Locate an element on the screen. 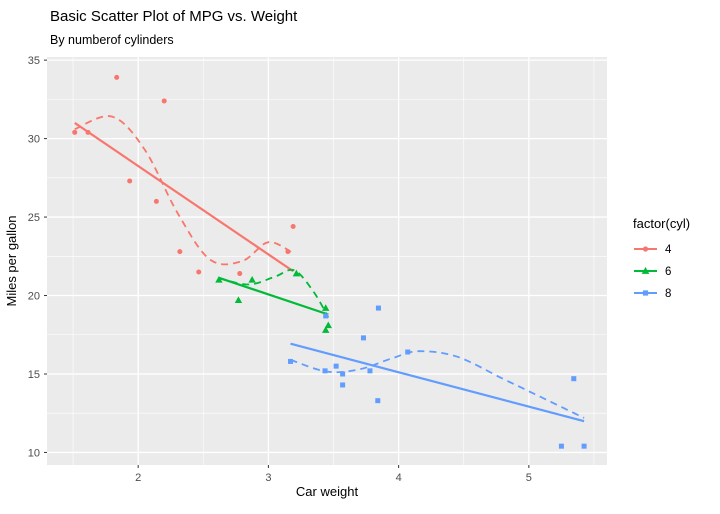 This screenshot has width=720, height=514. chart-title: Basic Scatter Plot of MPG vs. Weight is located at coordinates (174, 16).